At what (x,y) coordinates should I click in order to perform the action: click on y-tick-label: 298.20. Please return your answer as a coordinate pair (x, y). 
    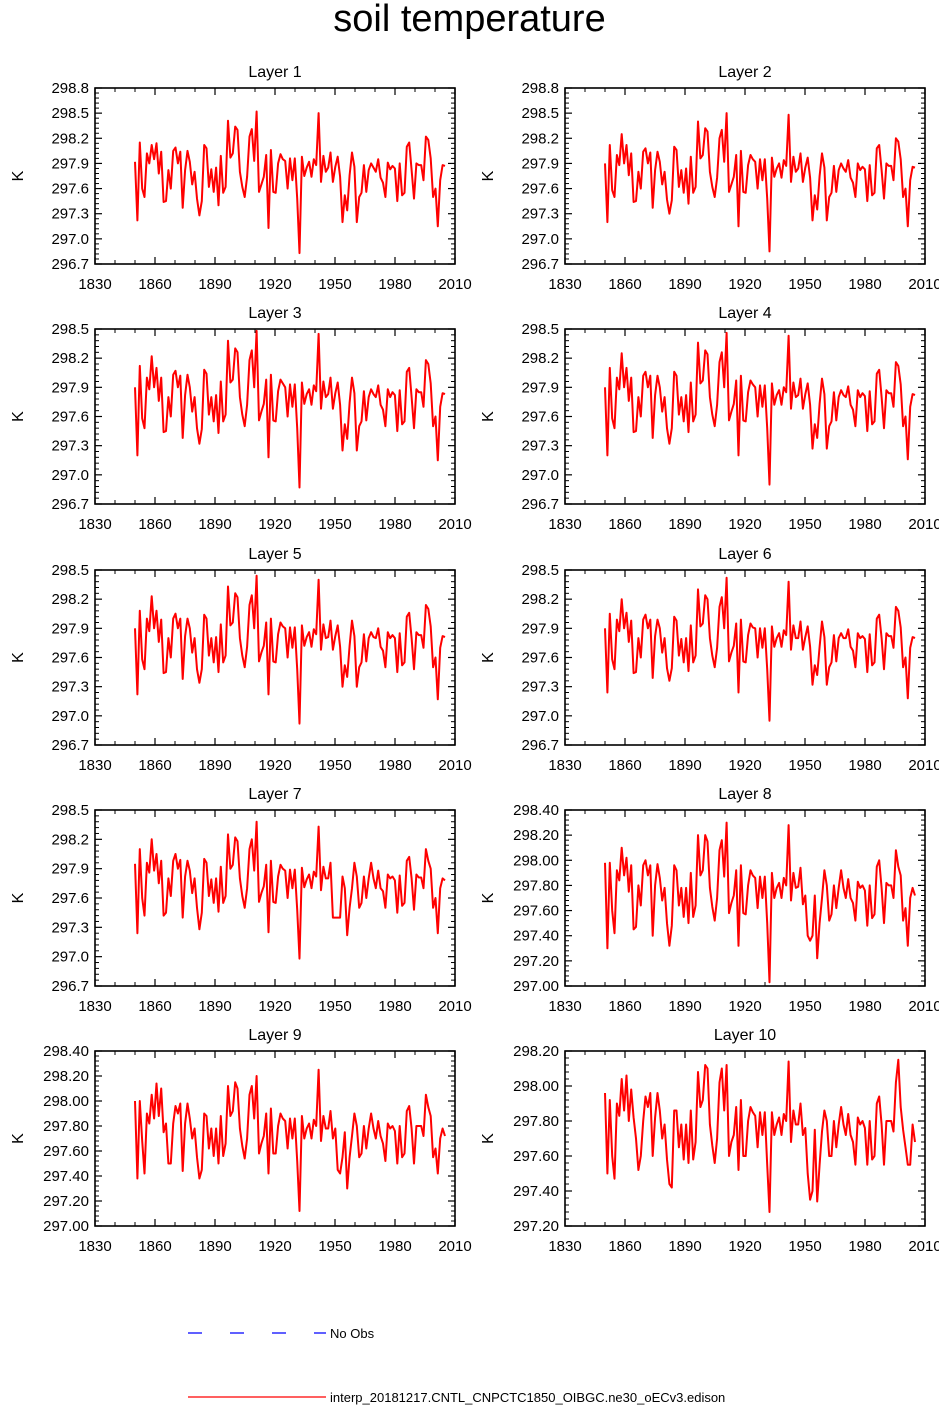
    Looking at the image, I should click on (536, 835).